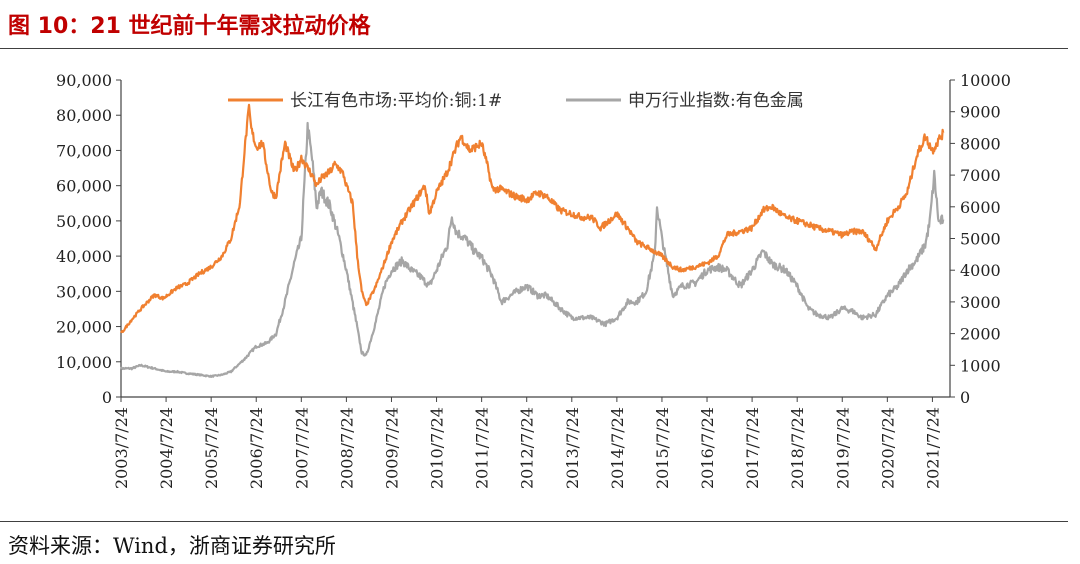  I want to click on figure-title: 图 10：21 世纪前十年需求拉动价格, so click(189, 26).